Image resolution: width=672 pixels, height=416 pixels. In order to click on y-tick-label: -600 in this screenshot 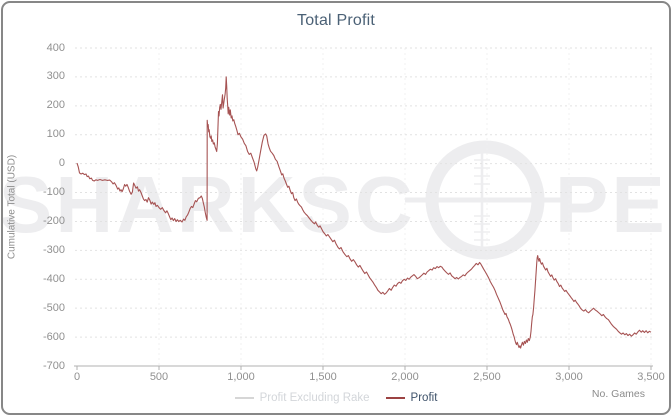, I will do `click(53, 336)`.